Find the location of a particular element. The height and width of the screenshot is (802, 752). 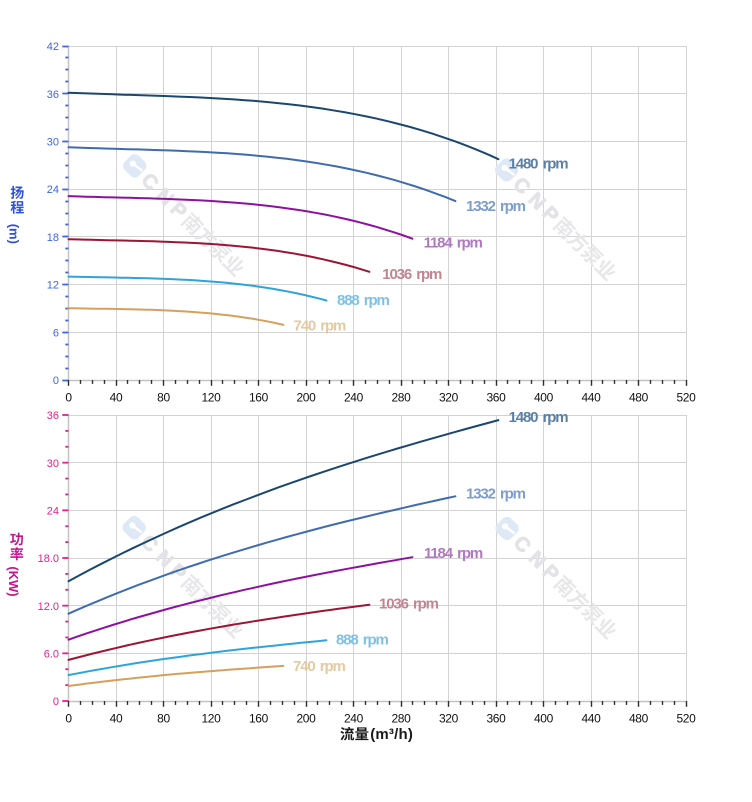

svg-text: 6 is located at coordinates (56, 333).